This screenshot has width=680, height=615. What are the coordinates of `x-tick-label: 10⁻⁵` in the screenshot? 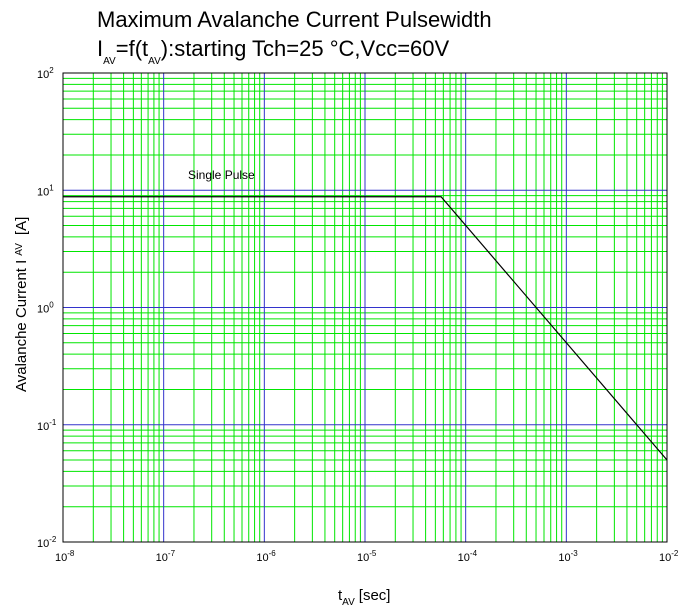 It's located at (367, 556).